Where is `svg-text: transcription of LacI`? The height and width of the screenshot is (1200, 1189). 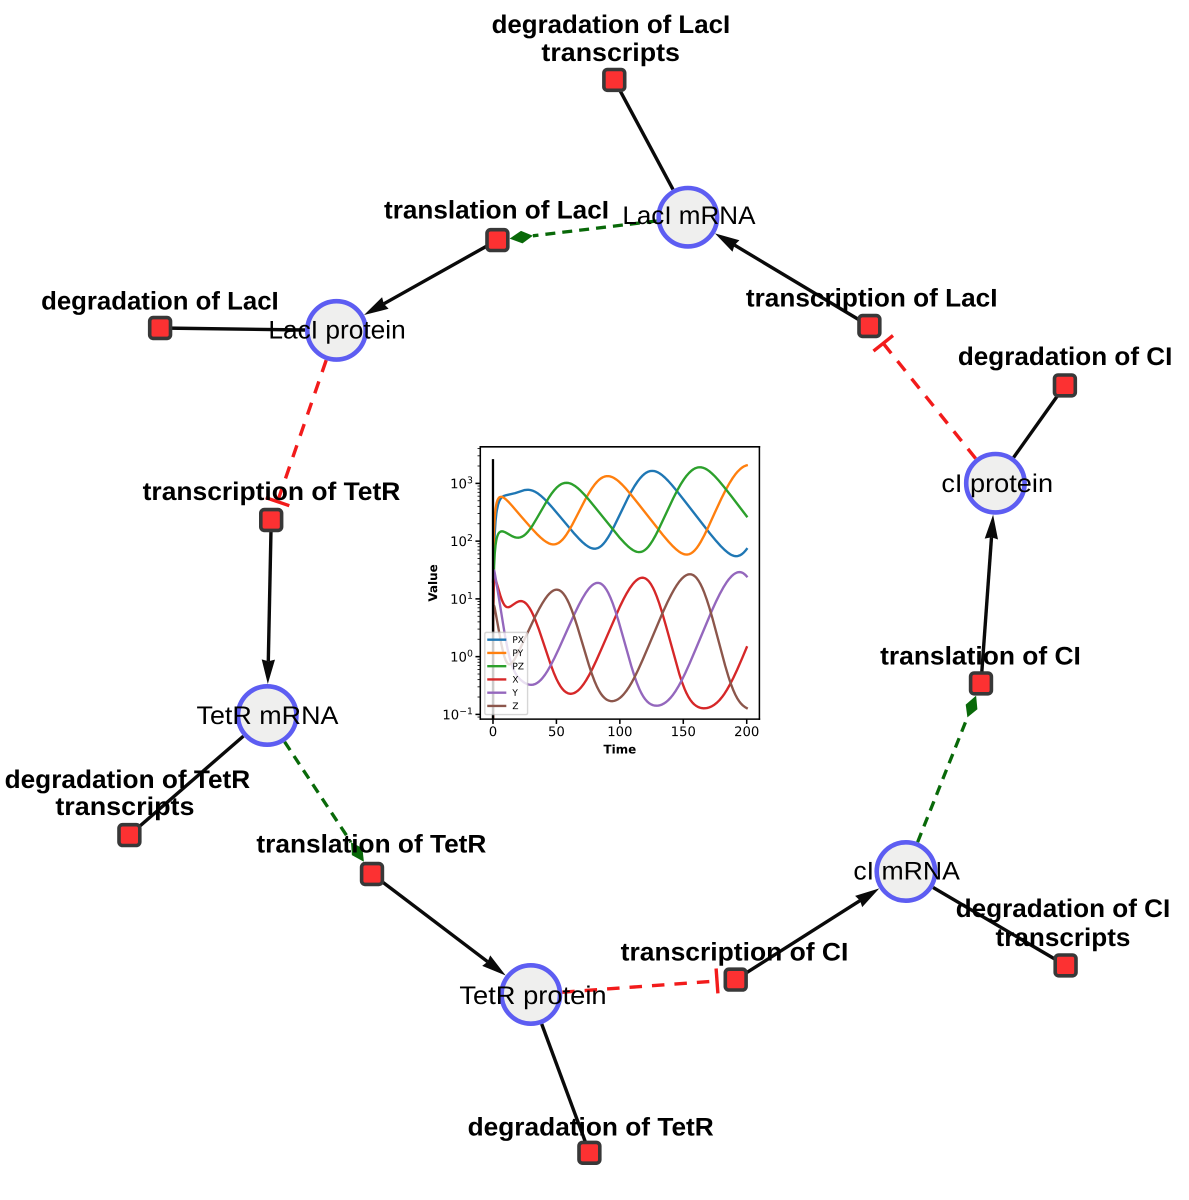 svg-text: transcription of LacI is located at coordinates (872, 299).